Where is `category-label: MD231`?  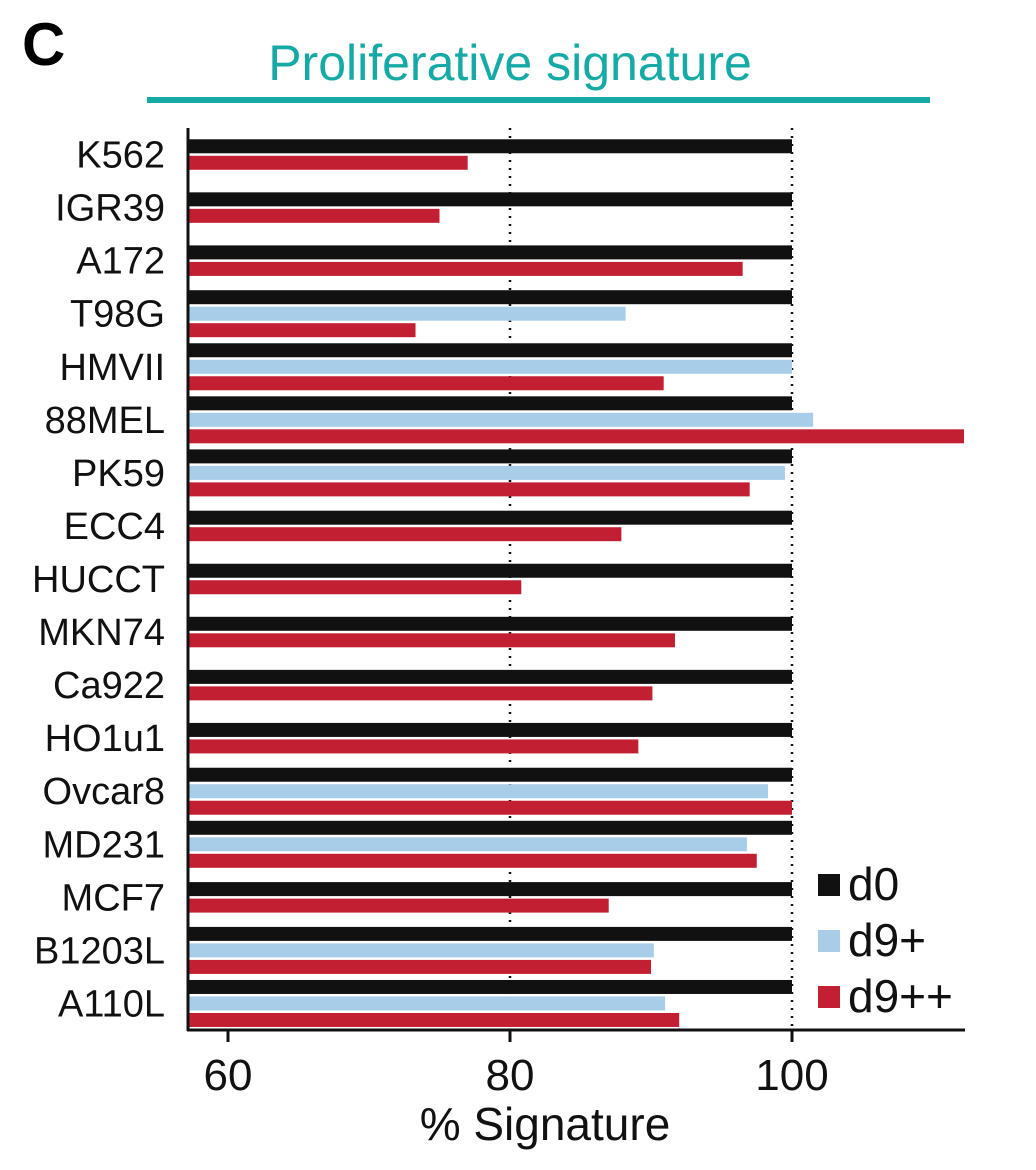 category-label: MD231 is located at coordinates (104, 845).